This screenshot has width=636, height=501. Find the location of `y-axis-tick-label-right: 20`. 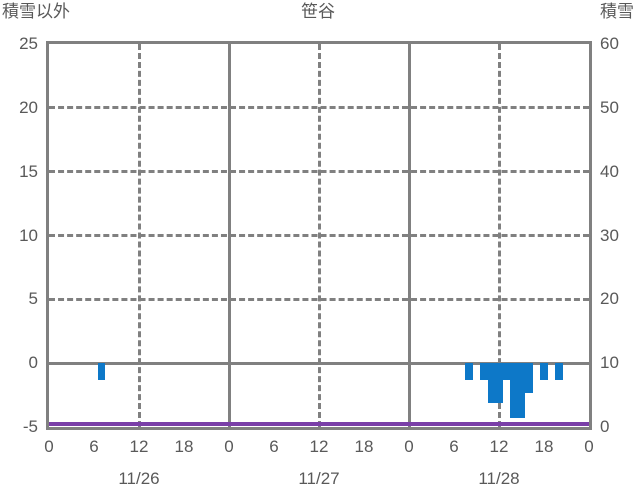

y-axis-tick-label-right: 20 is located at coordinates (609, 299).